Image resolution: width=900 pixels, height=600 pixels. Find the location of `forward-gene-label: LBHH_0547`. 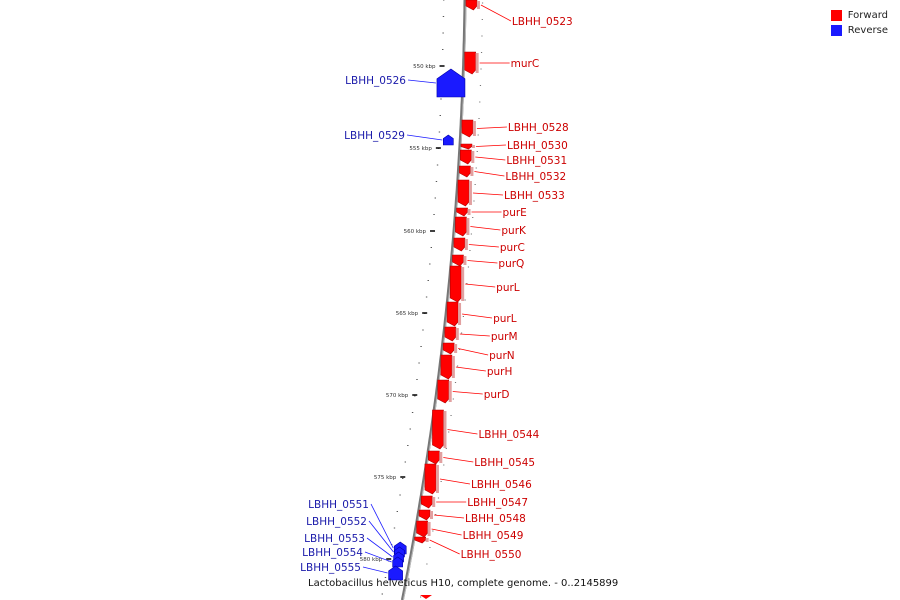

forward-gene-label: LBHH_0547 is located at coordinates (497, 503).